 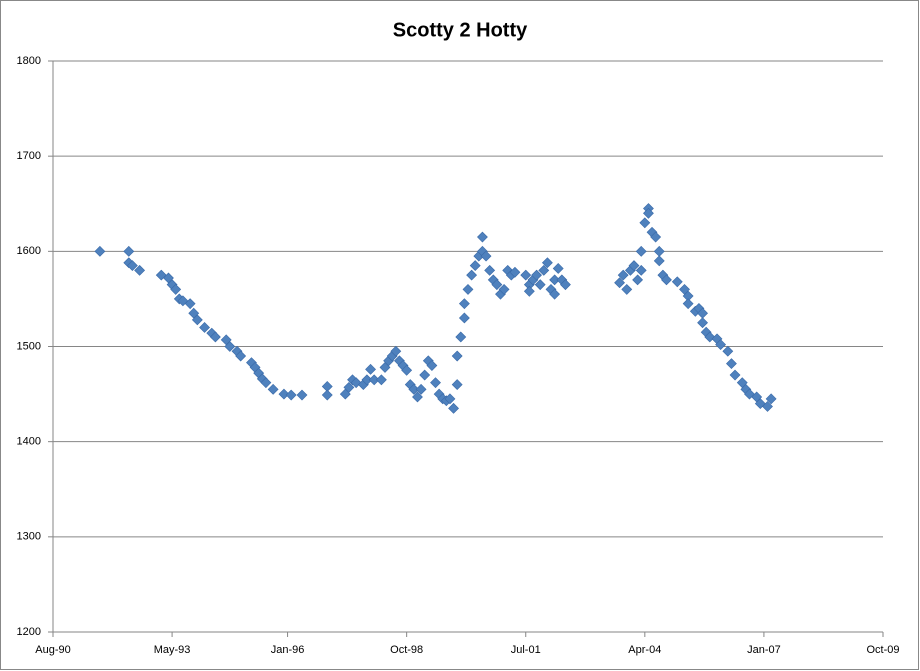 I want to click on x-tick-label: Aug-90, so click(x=52, y=650).